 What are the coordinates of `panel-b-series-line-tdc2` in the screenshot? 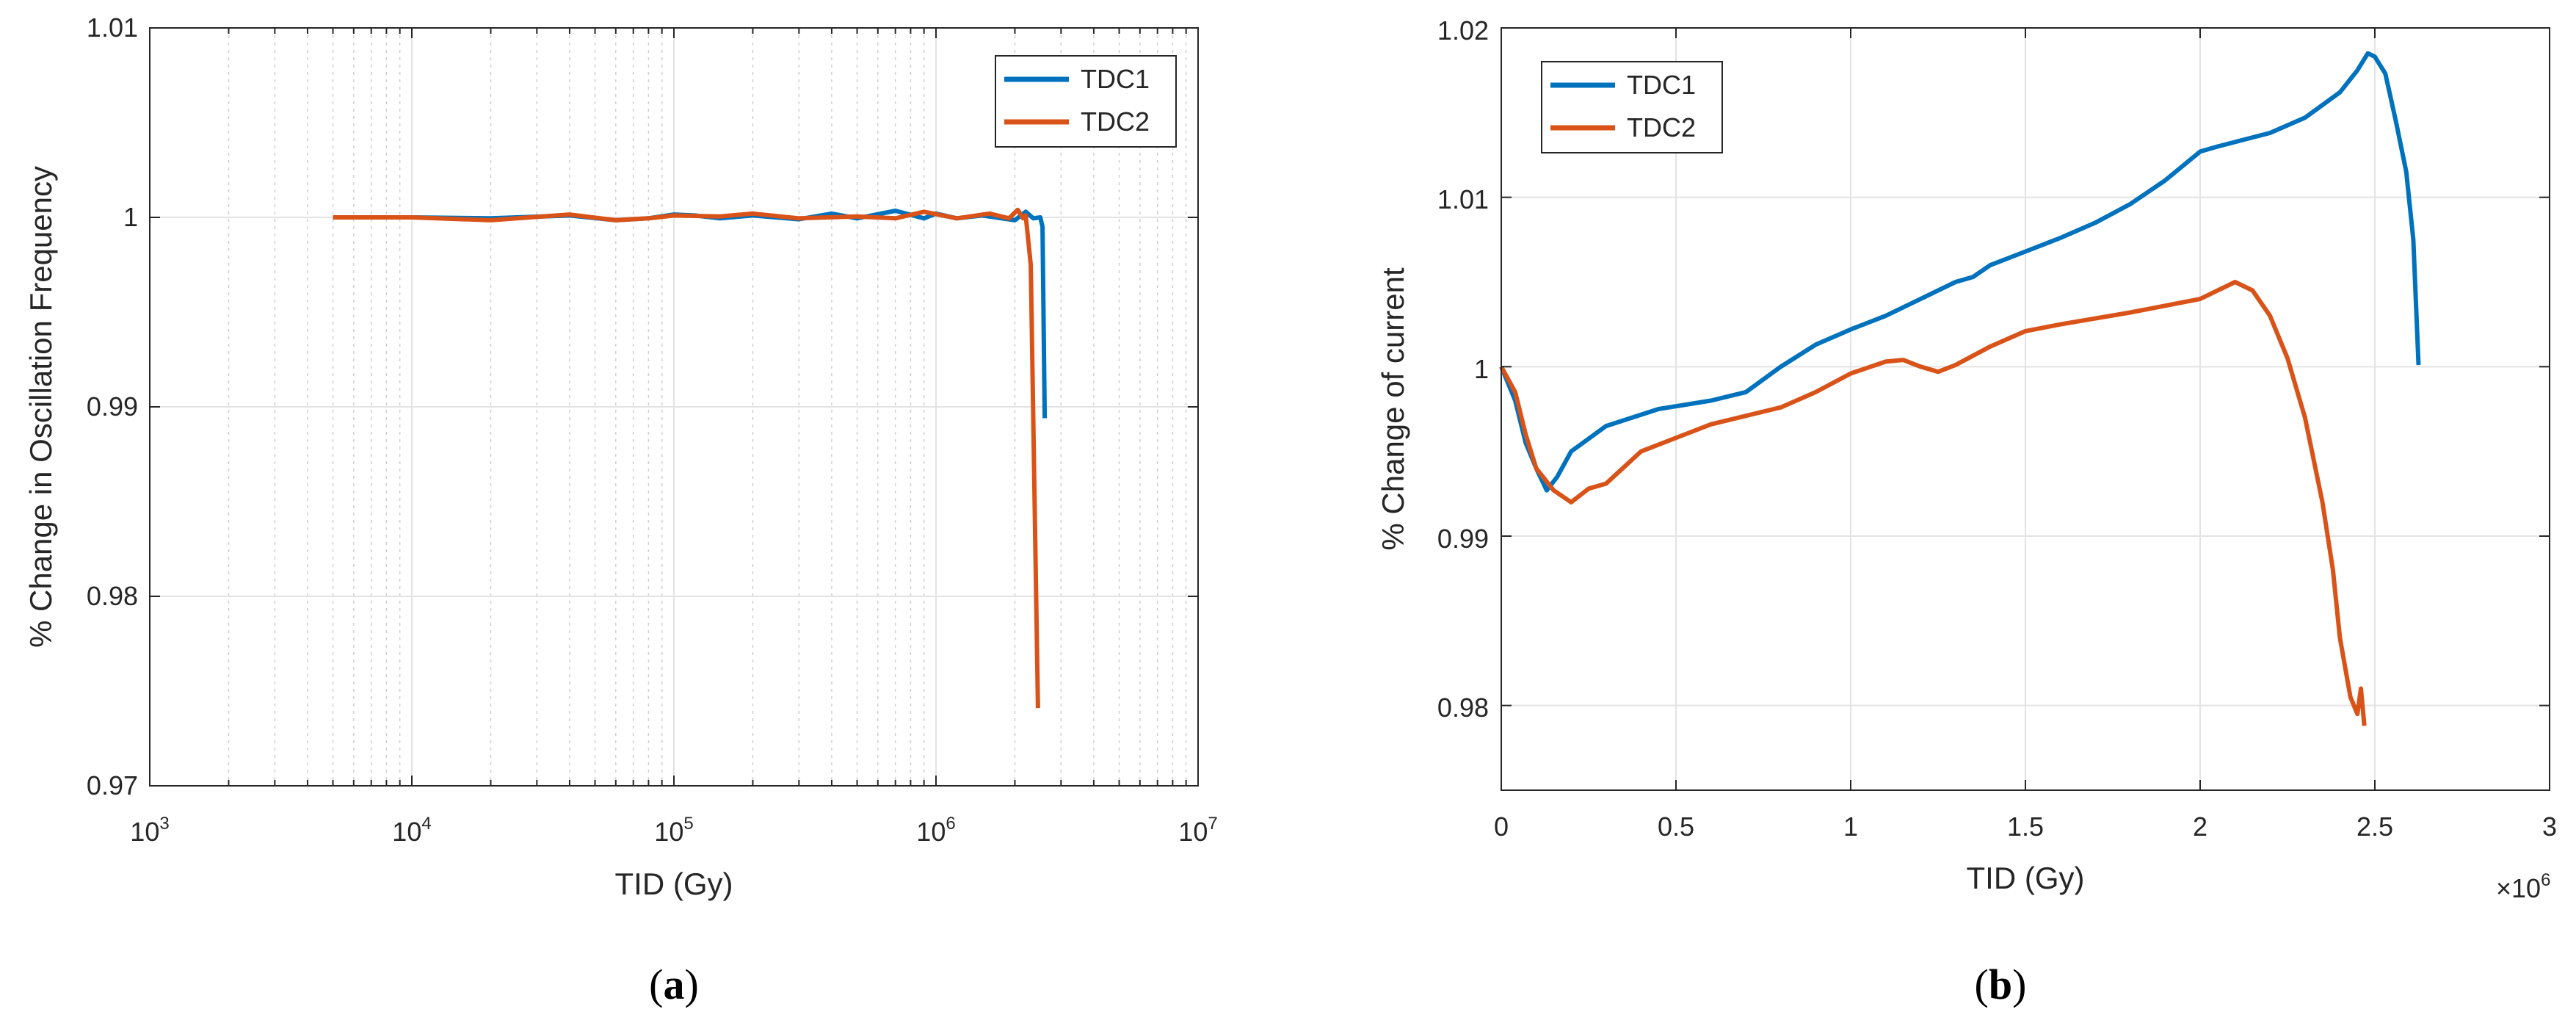 It's located at (1933, 503).